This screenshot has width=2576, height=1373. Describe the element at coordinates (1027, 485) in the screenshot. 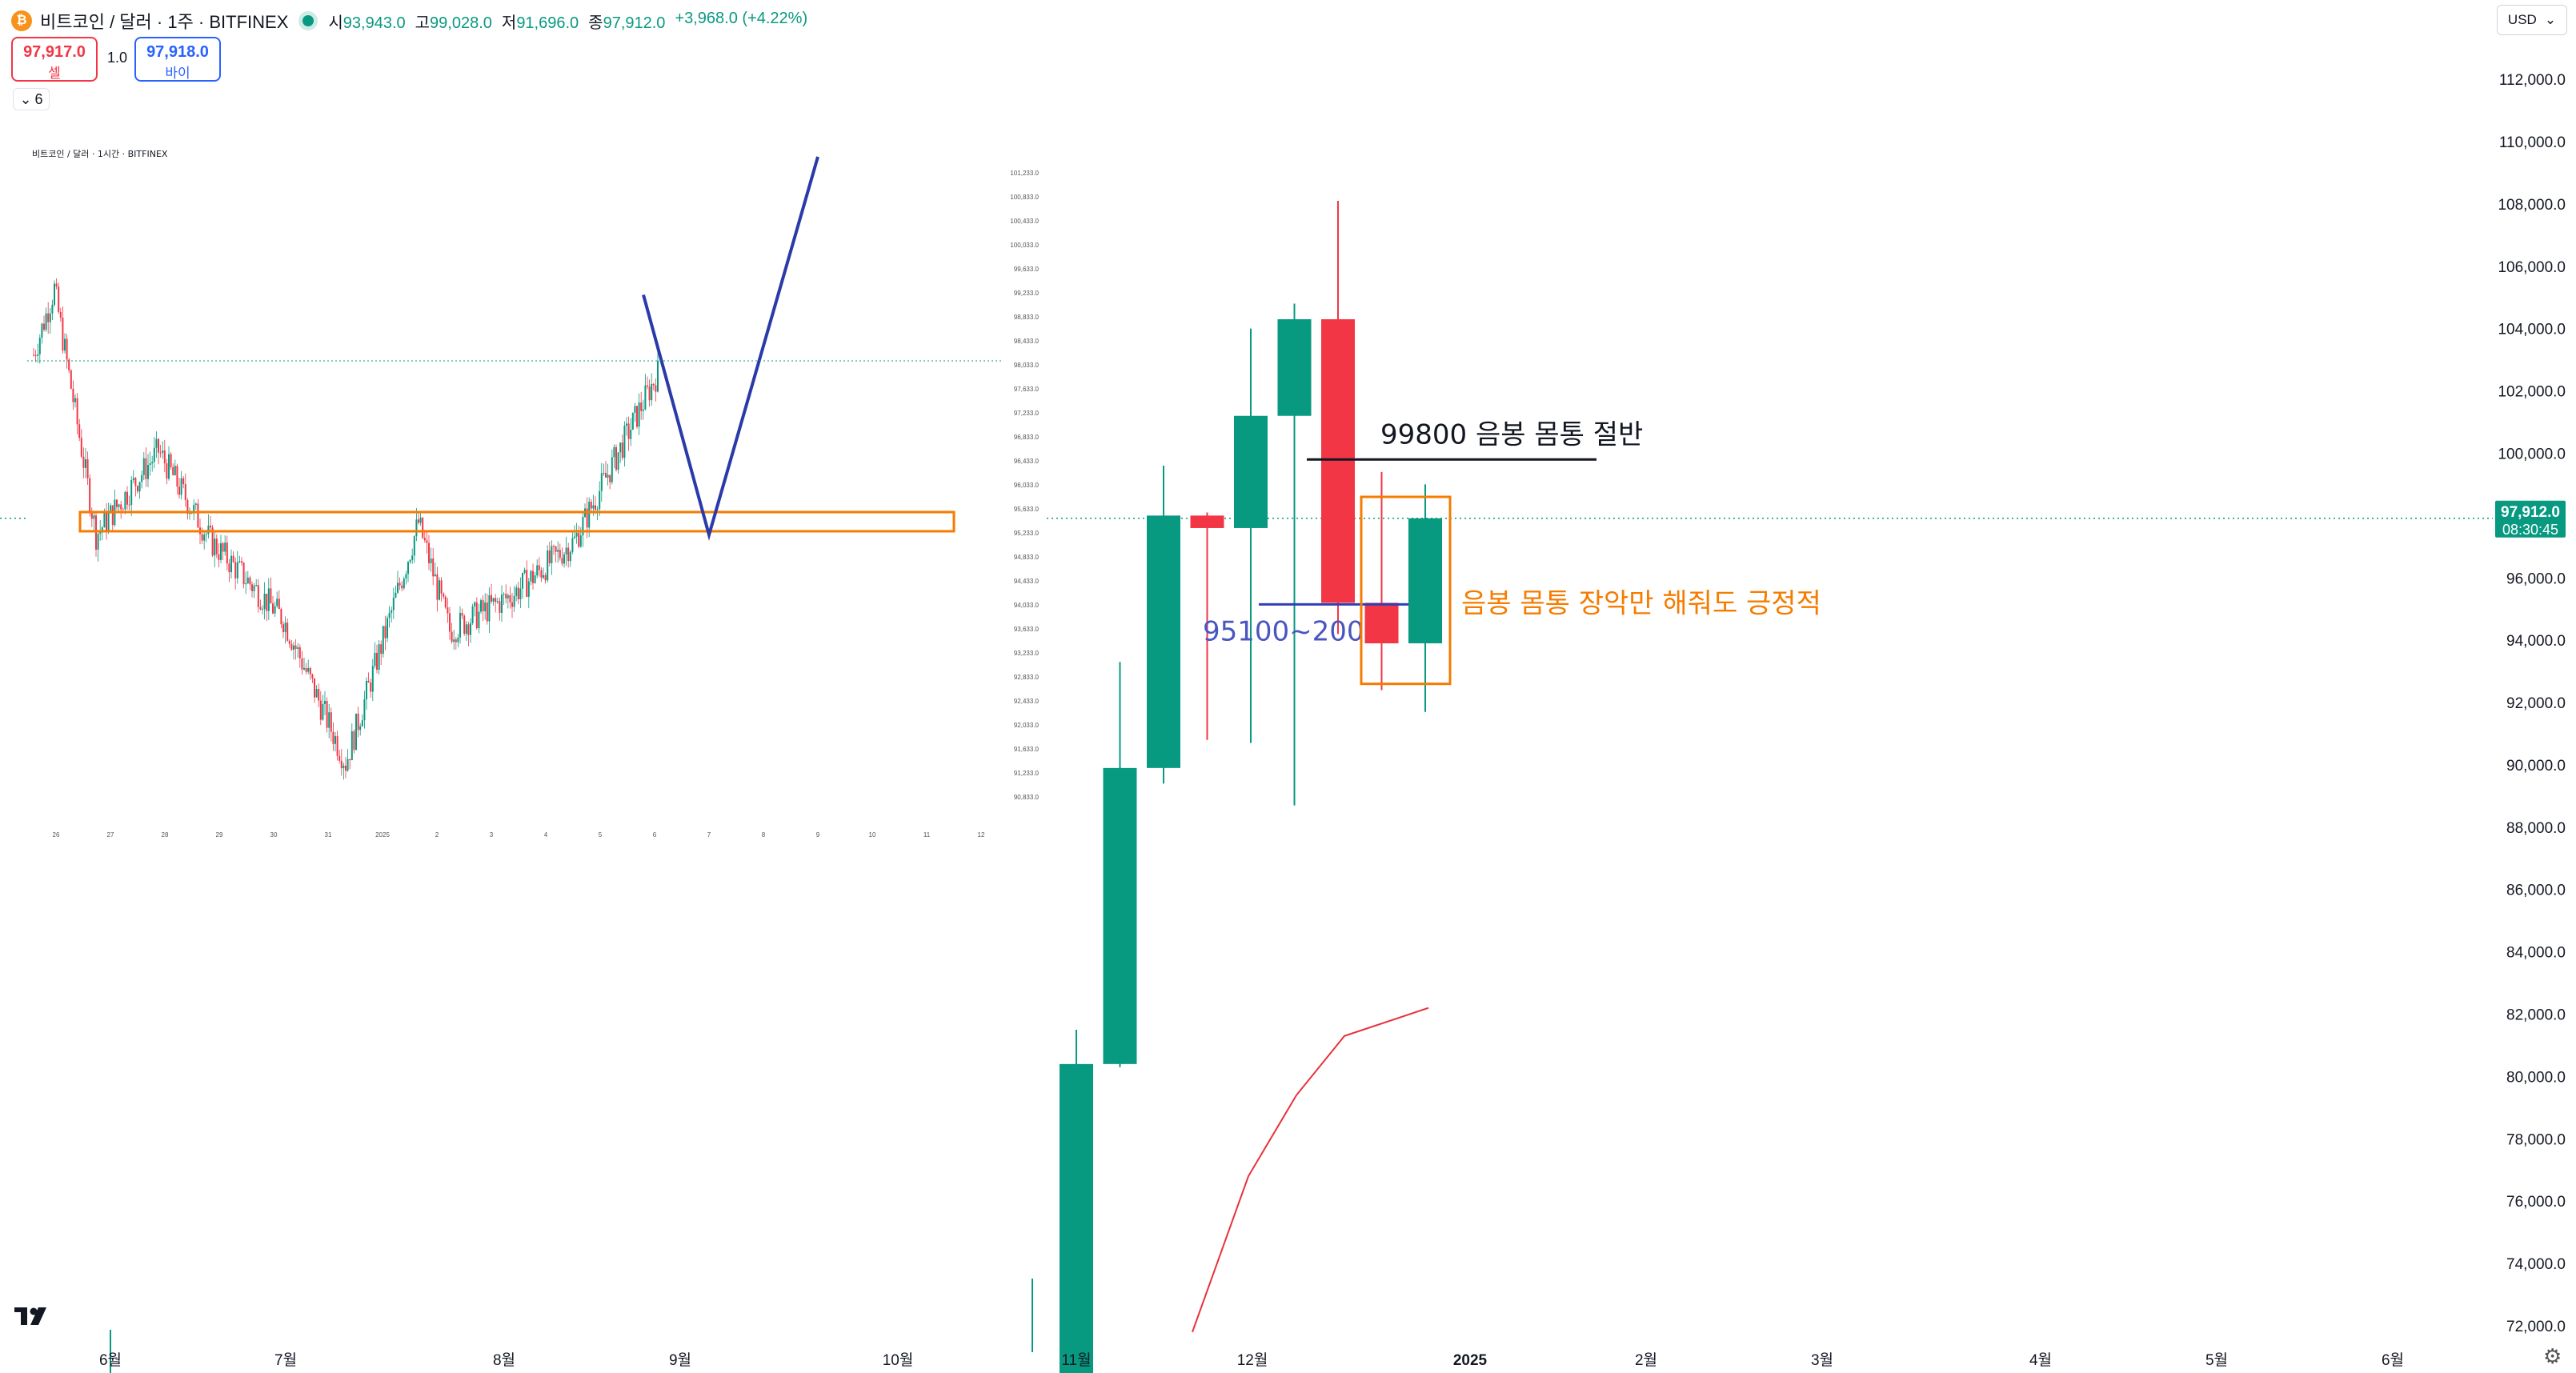

I see `inset-price-tick: 96,033.0` at that location.